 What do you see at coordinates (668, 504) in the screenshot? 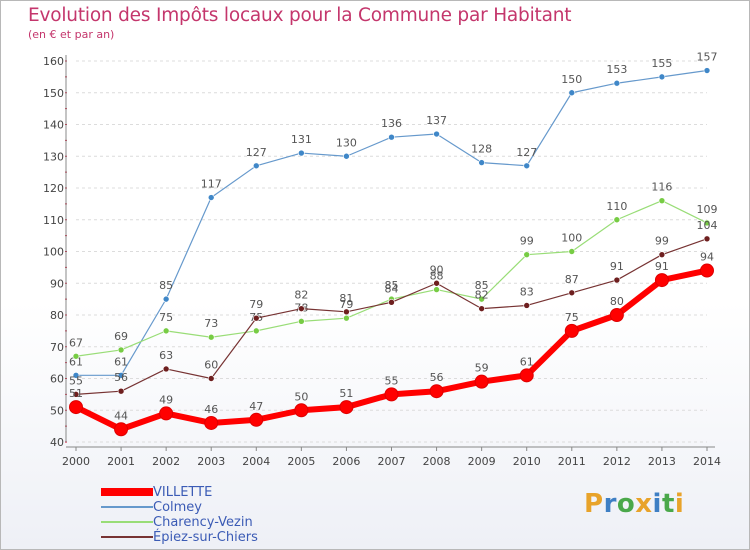
I see `logo-letter: t` at bounding box center [668, 504].